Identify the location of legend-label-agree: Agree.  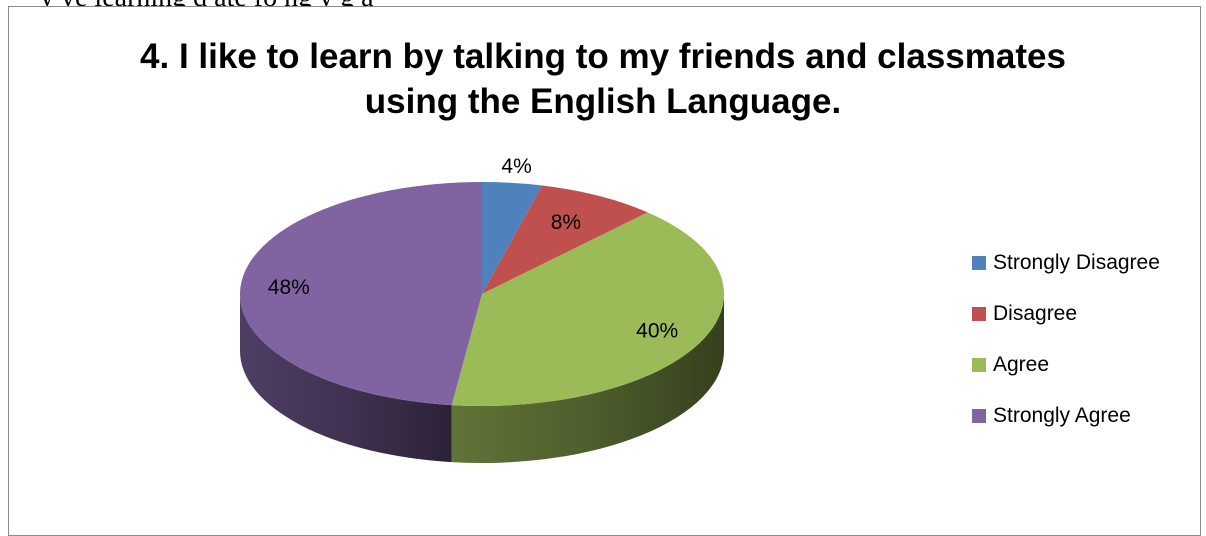
(1021, 364).